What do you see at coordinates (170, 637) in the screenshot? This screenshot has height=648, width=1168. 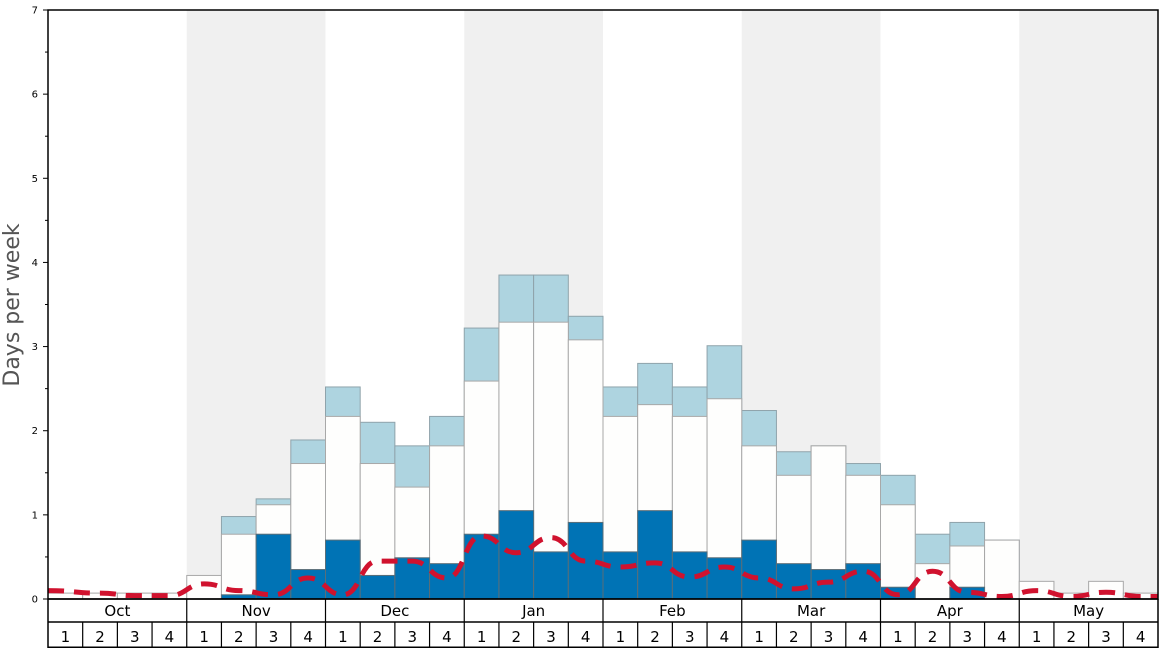 I see `week-label-oct-4: 4` at bounding box center [170, 637].